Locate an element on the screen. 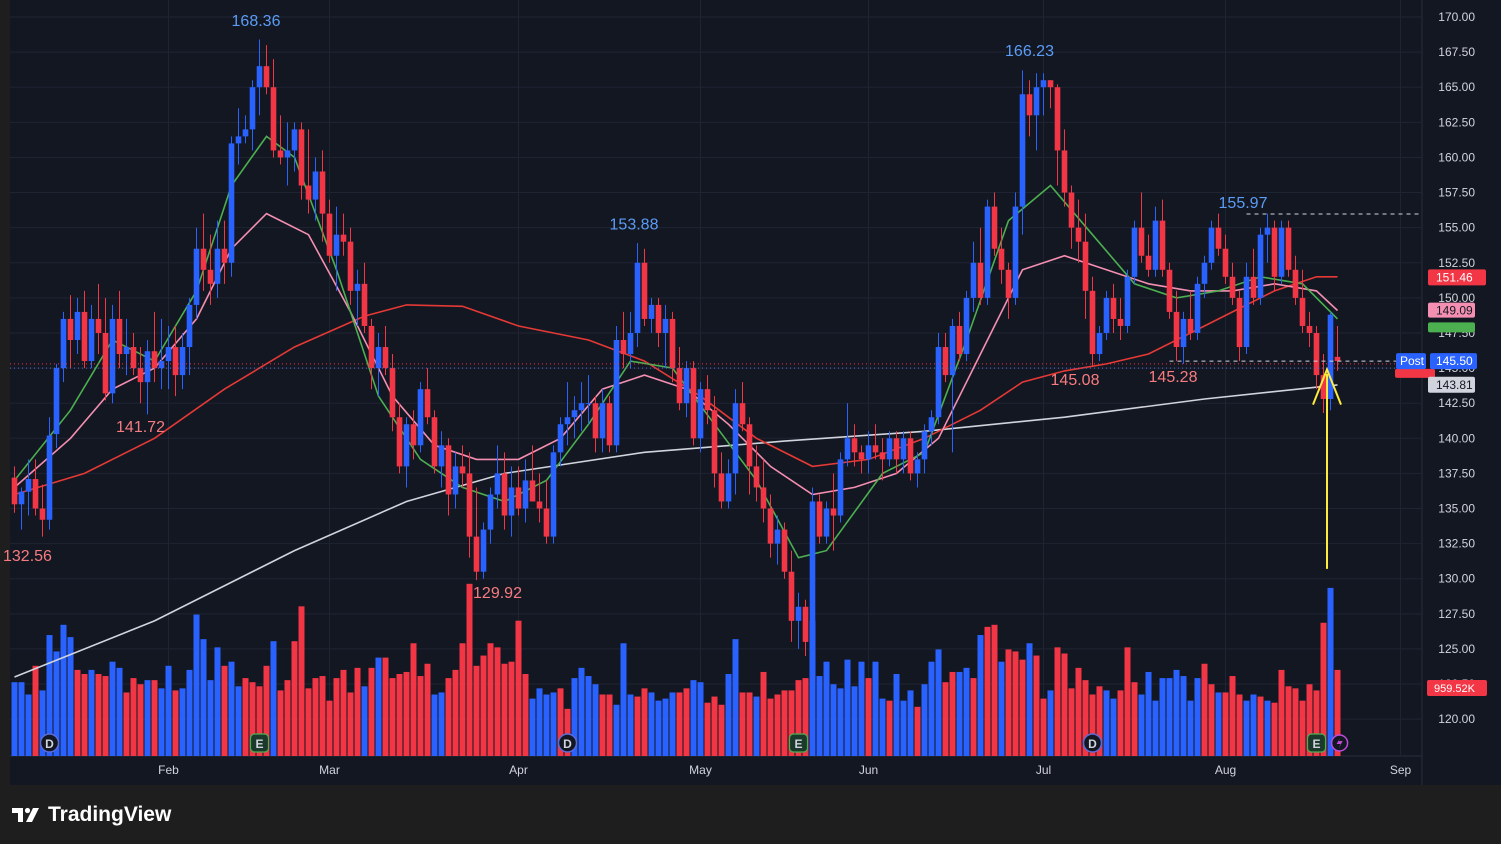  ma-long-value: 143.81 is located at coordinates (1454, 385).